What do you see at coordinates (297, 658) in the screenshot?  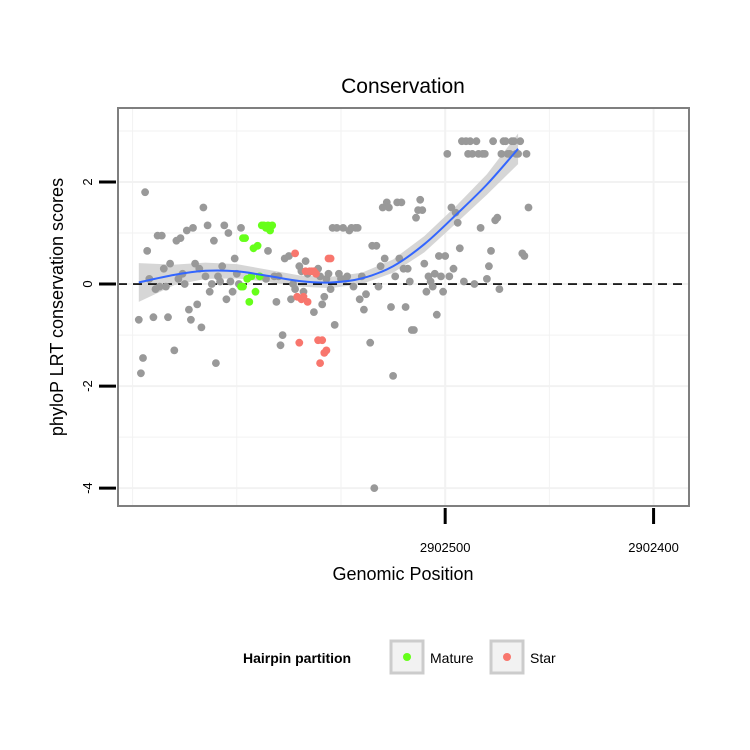 I see `legend-title: Hairpin partition` at bounding box center [297, 658].